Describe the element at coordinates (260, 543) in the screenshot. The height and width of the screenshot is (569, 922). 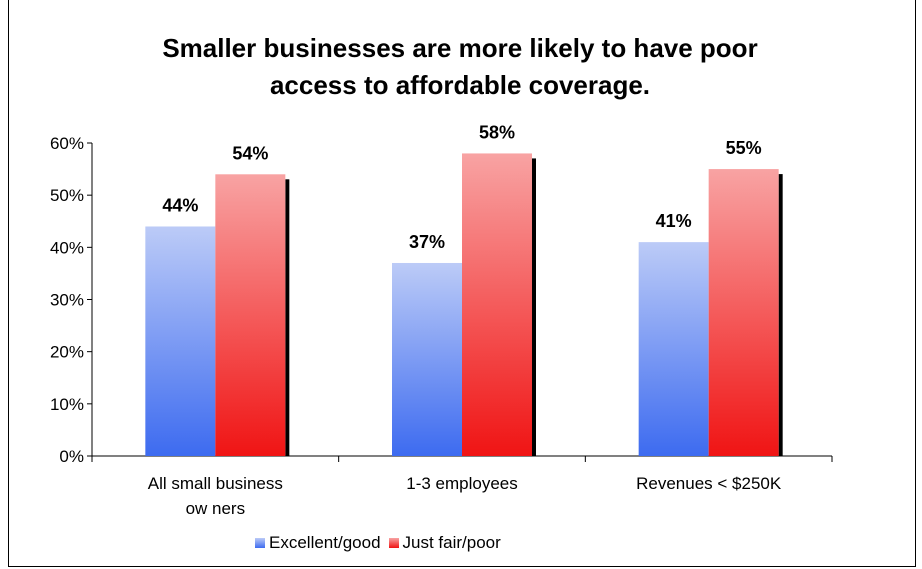
I see `legend-swatch-blue` at that location.